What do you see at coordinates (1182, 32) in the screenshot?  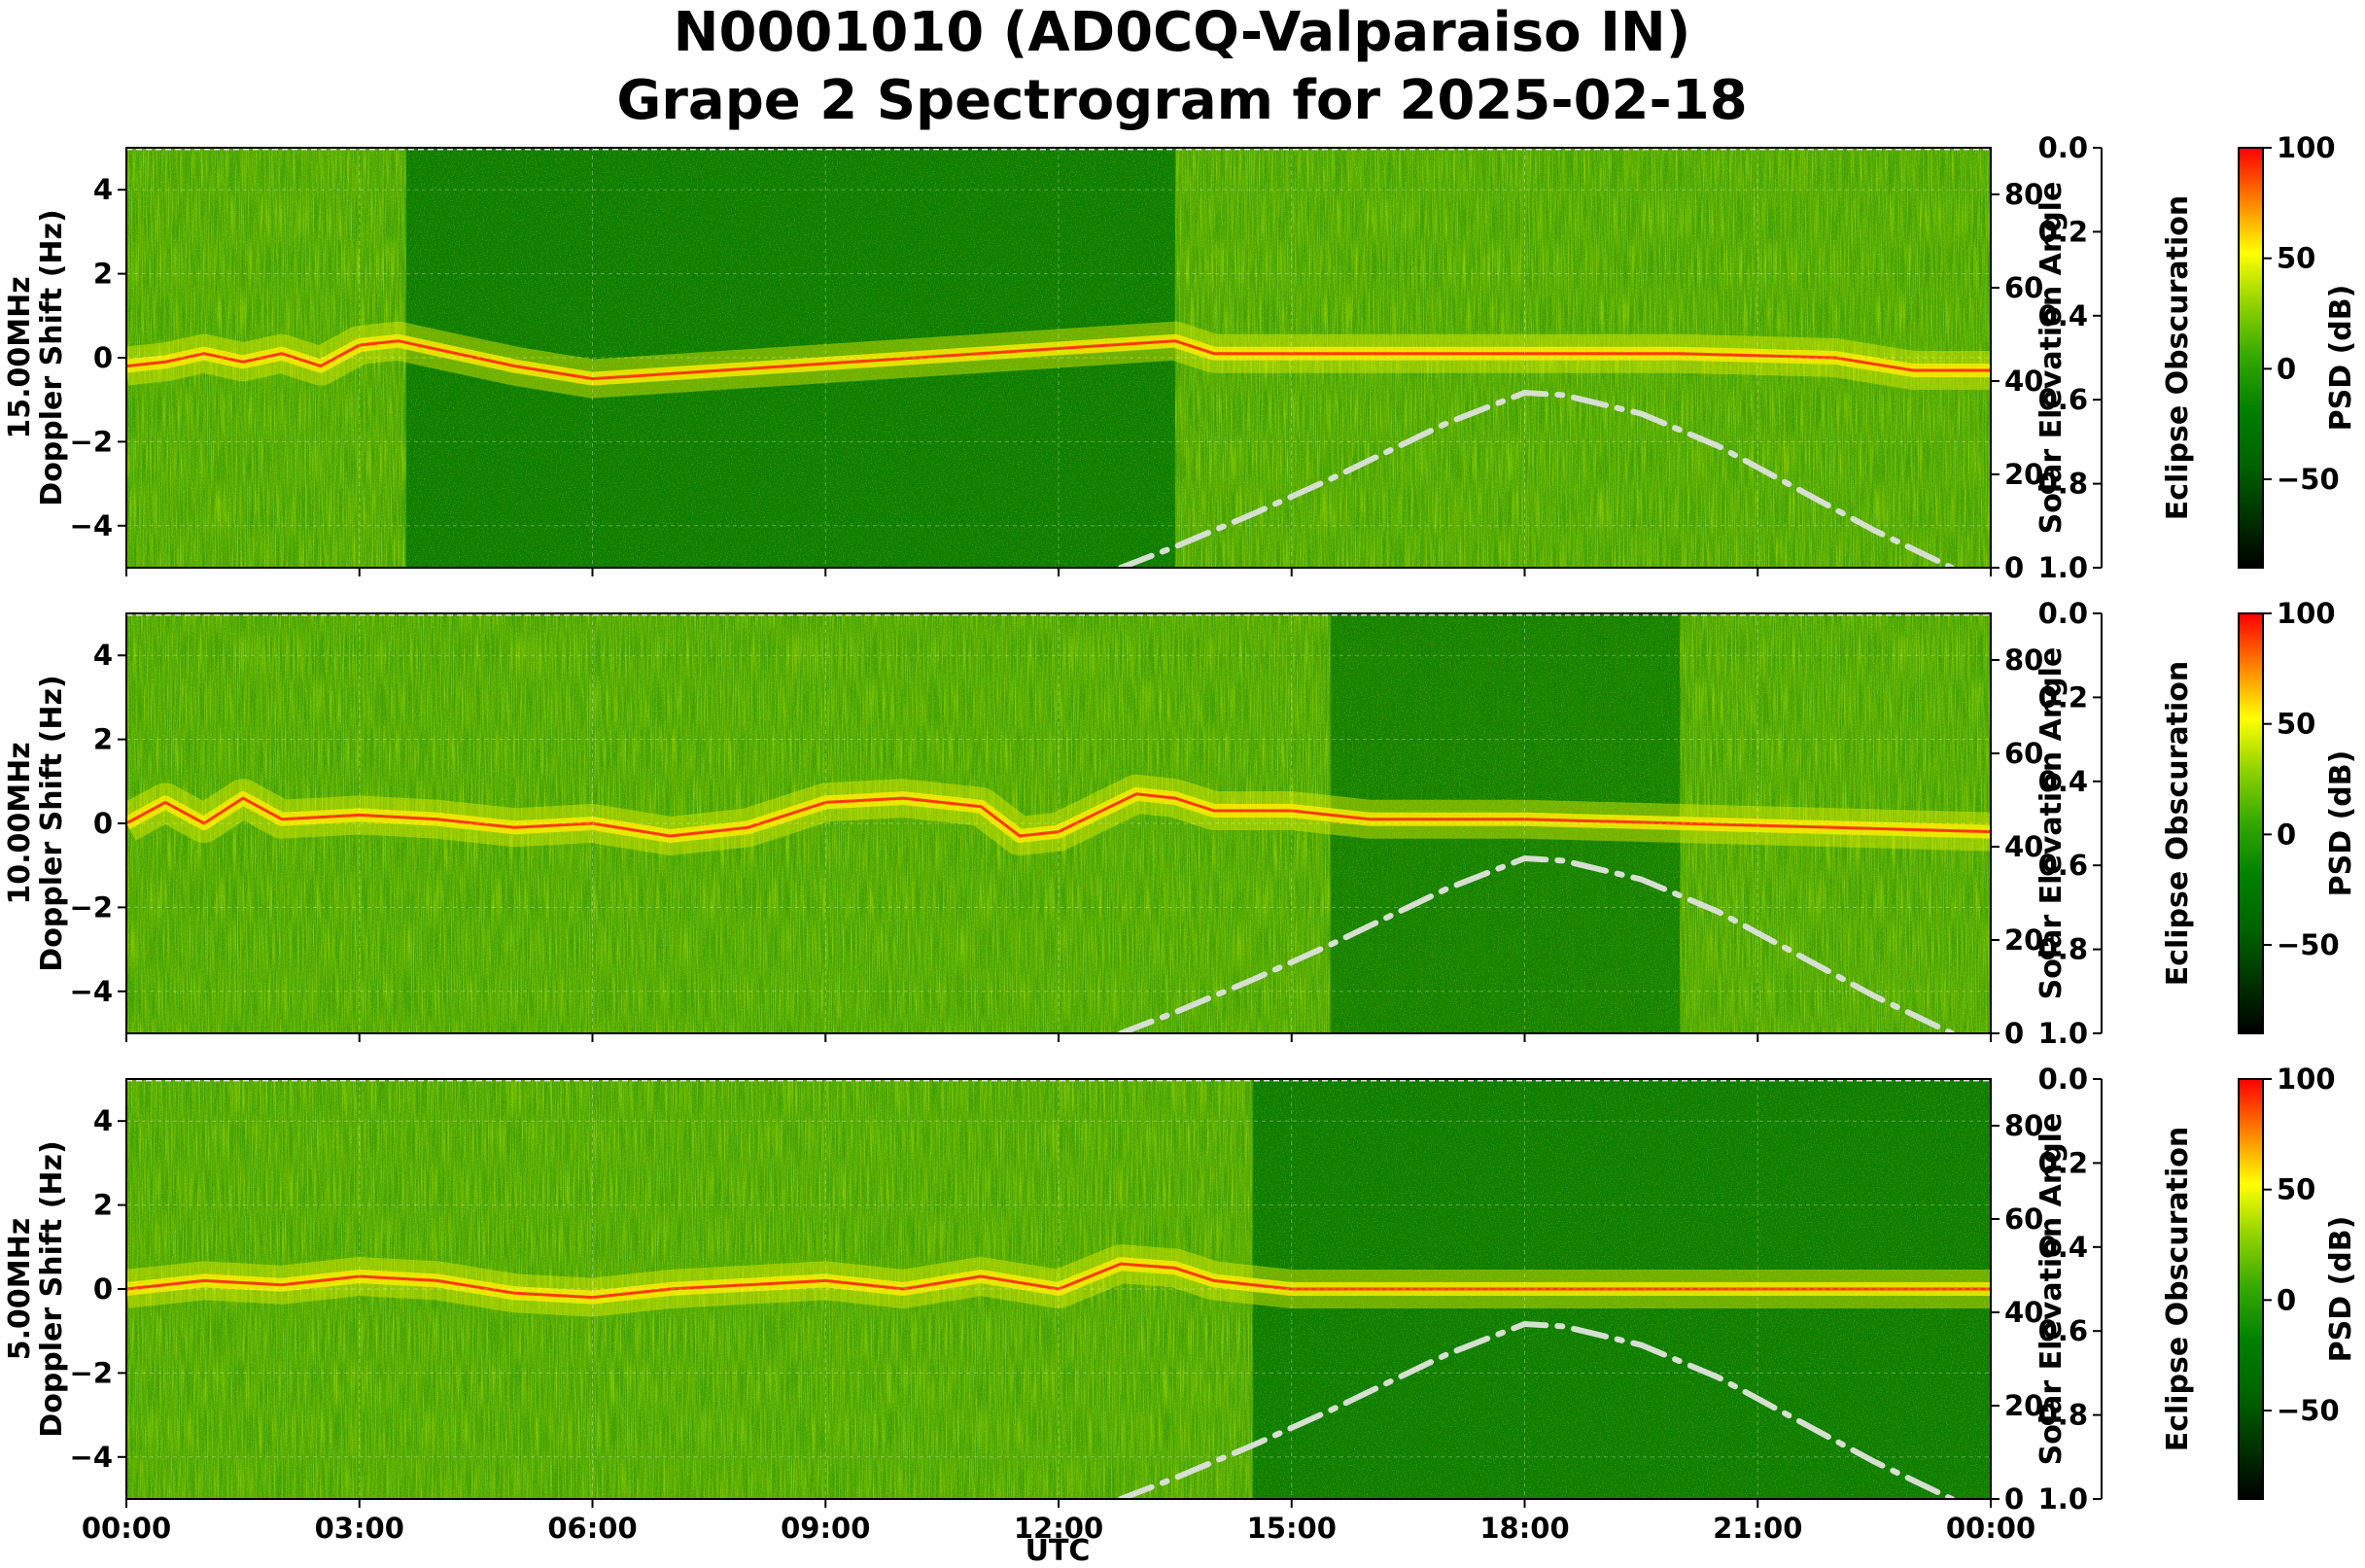 I see `chart-title-line-1: N0001010 (AD0CQ-Valparaiso IN)` at bounding box center [1182, 32].